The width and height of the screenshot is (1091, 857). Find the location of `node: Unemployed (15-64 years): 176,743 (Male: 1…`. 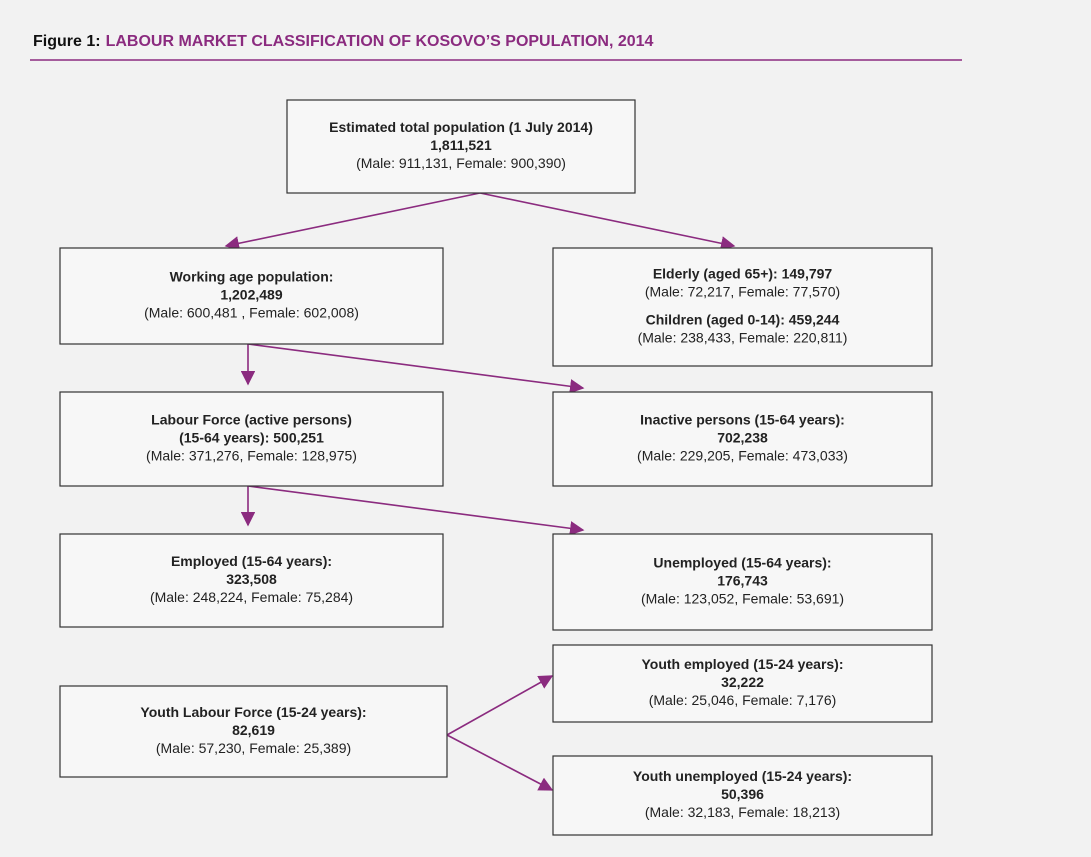

node: Unemployed (15-64 years): 176,743 (Male: 1… is located at coordinates (742, 582).